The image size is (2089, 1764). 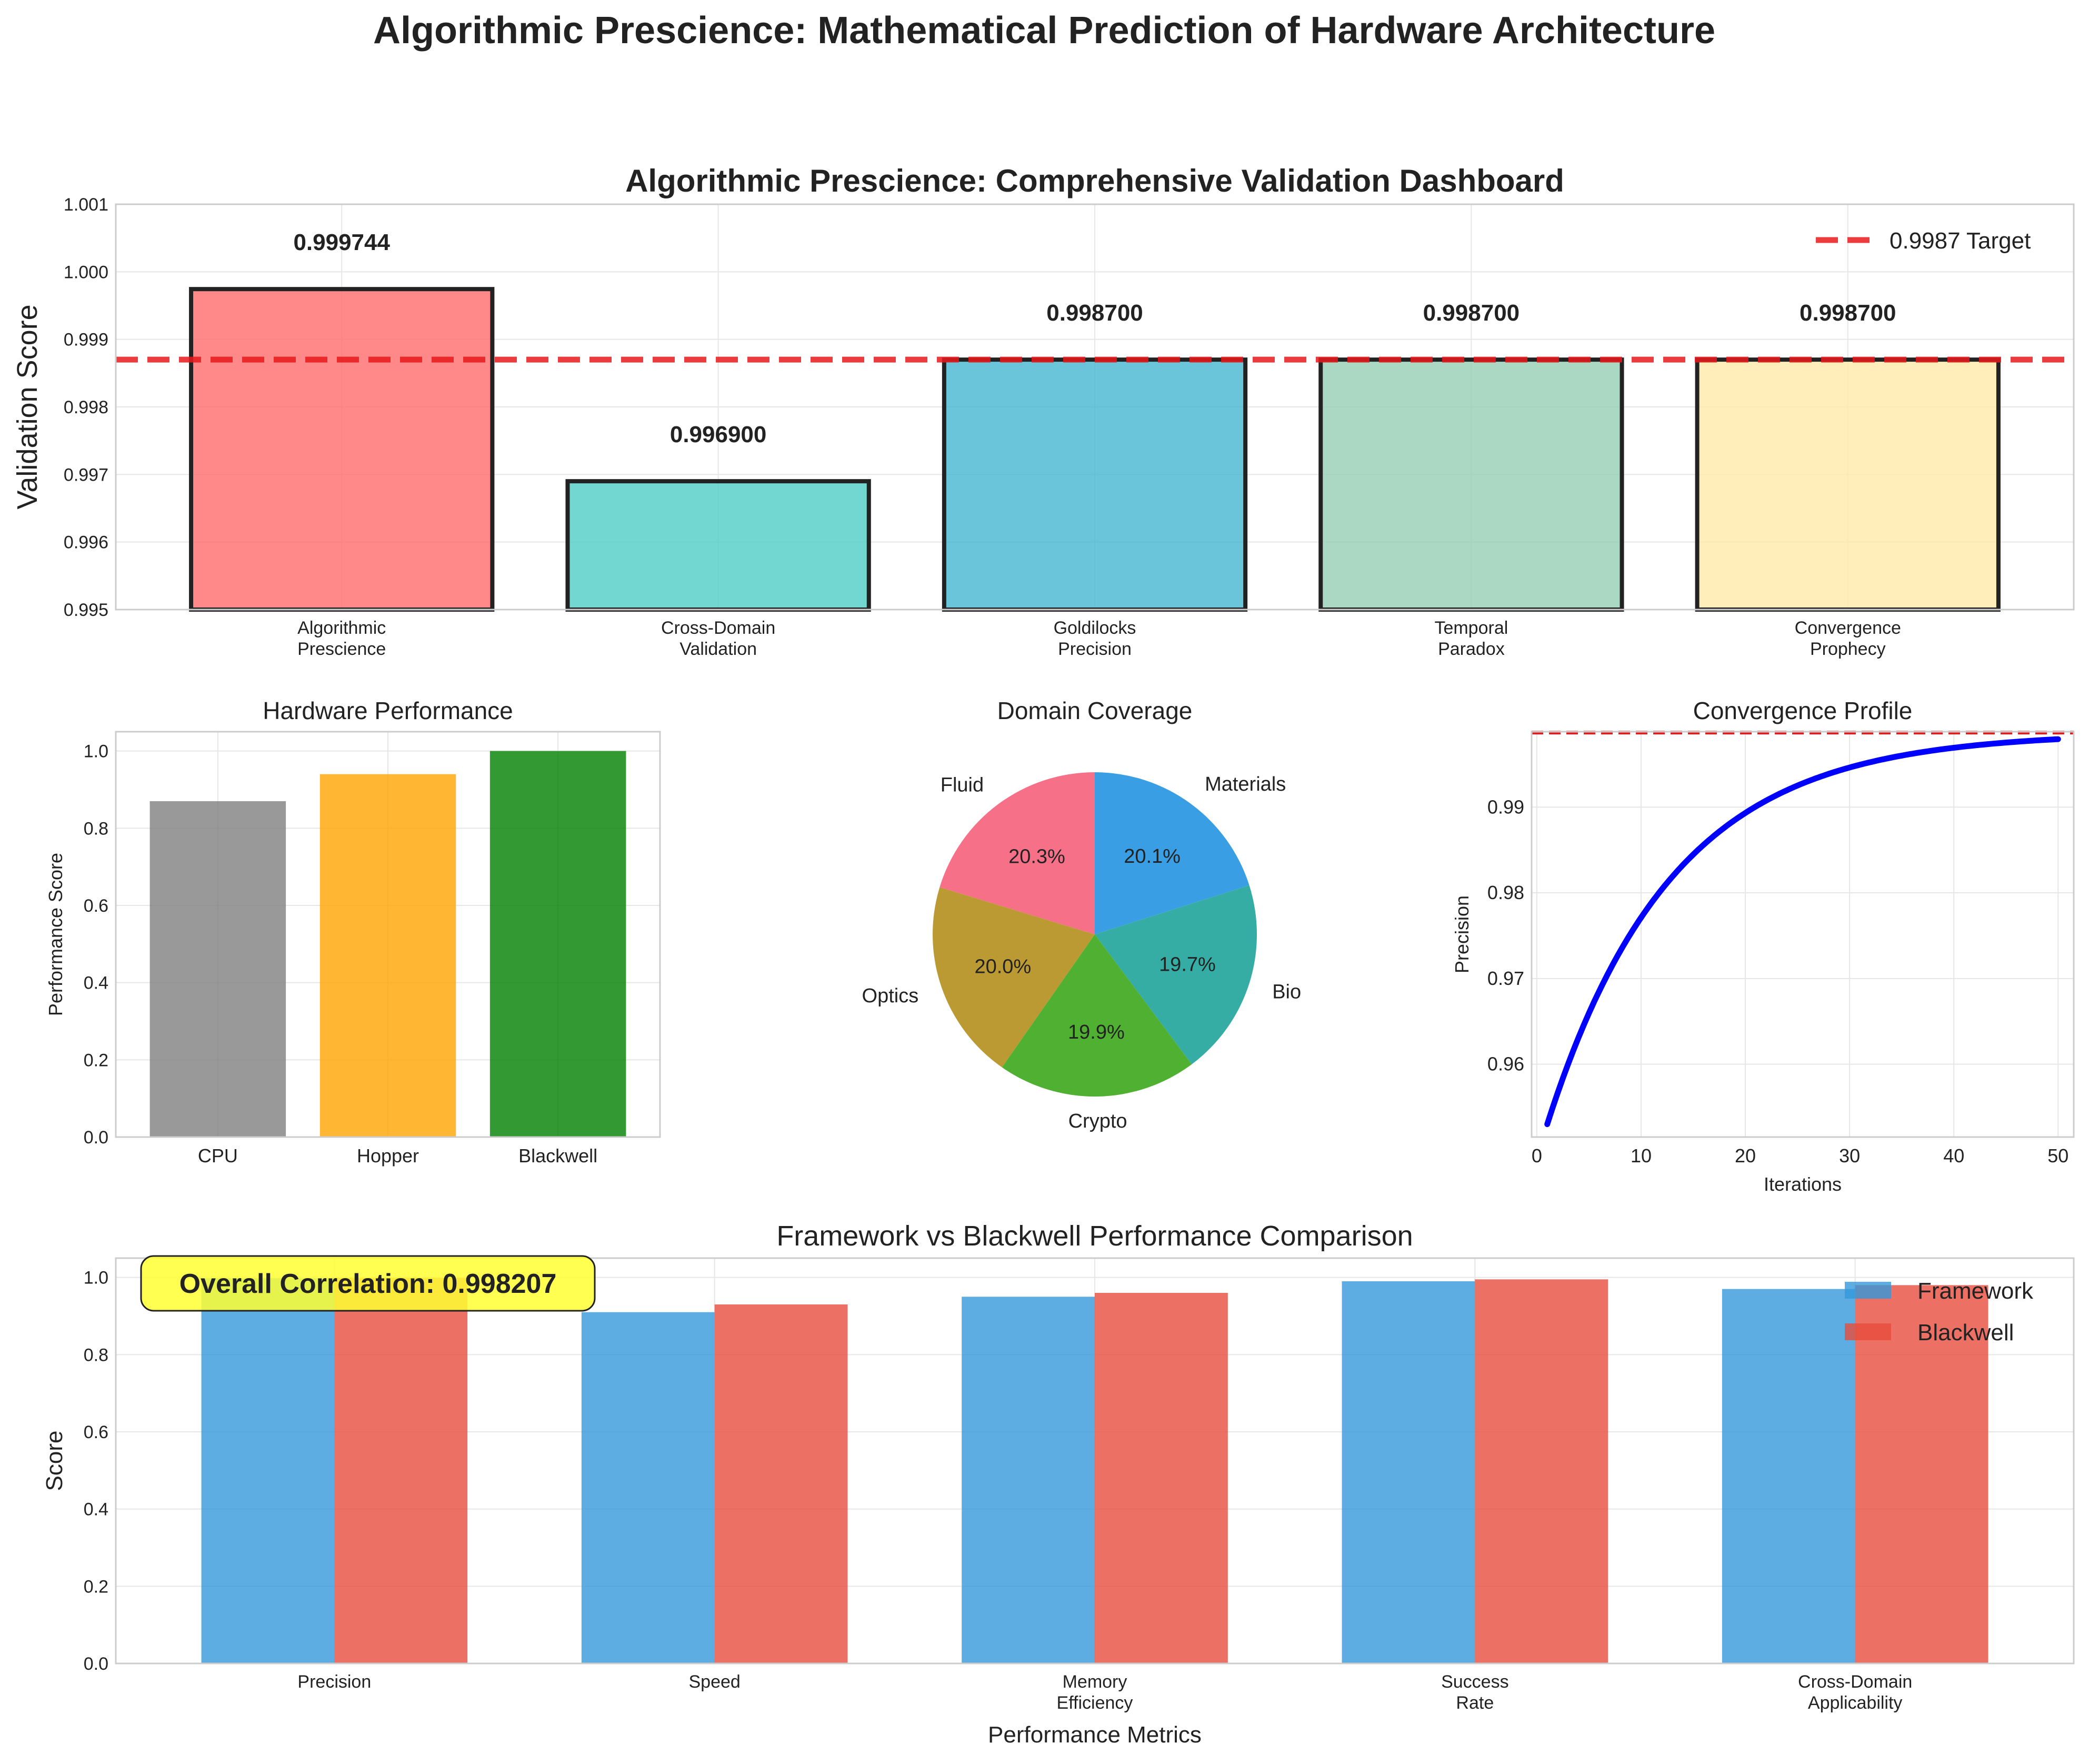 What do you see at coordinates (1505, 807) in the screenshot?
I see `y-tick-label: 0.99` at bounding box center [1505, 807].